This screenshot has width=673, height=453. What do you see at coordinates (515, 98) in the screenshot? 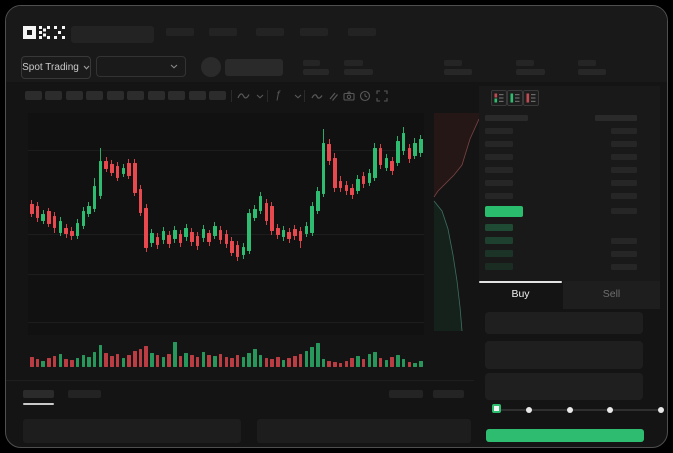
I see `orderbook-view-bids-icon` at bounding box center [515, 98].